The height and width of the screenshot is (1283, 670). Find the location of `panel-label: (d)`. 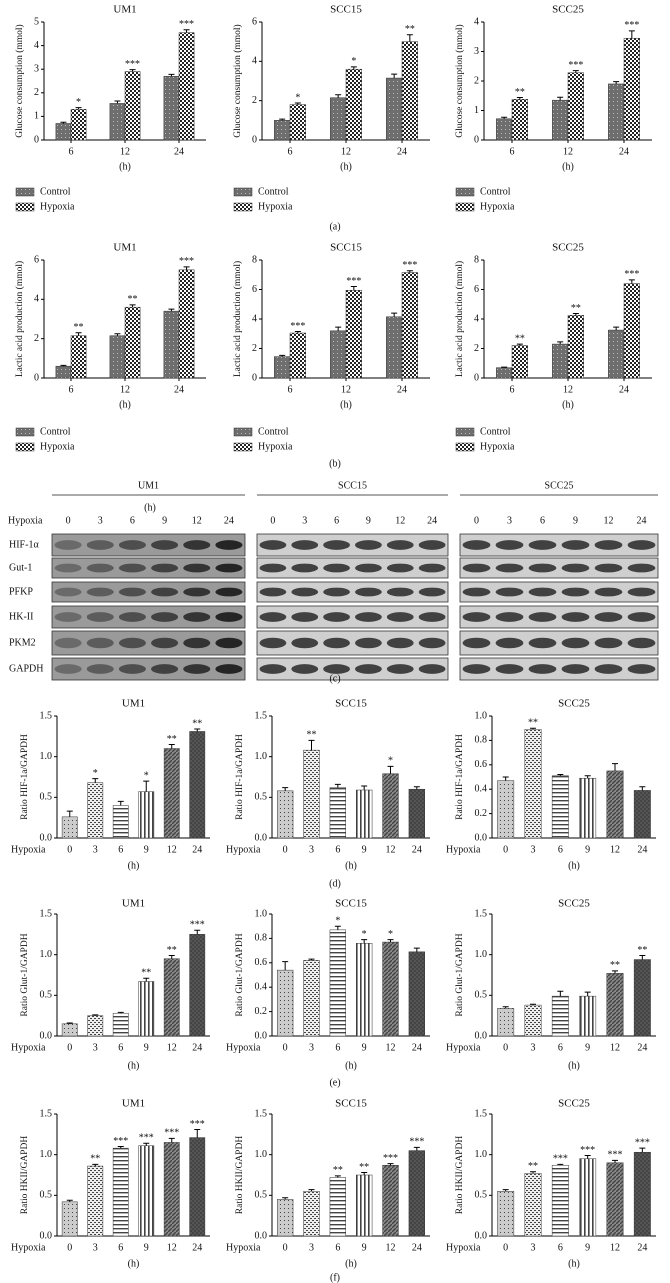

panel-label: (d) is located at coordinates (335, 883).